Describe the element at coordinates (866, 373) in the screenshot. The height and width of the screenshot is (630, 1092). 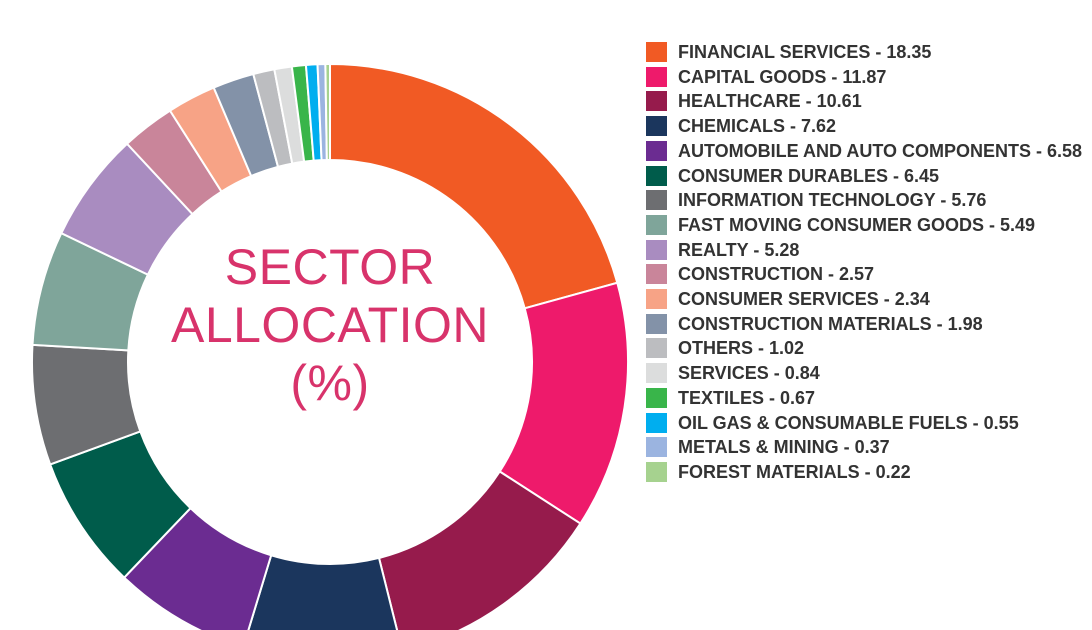
I see `legend-item: SERVICES - 0.84` at that location.